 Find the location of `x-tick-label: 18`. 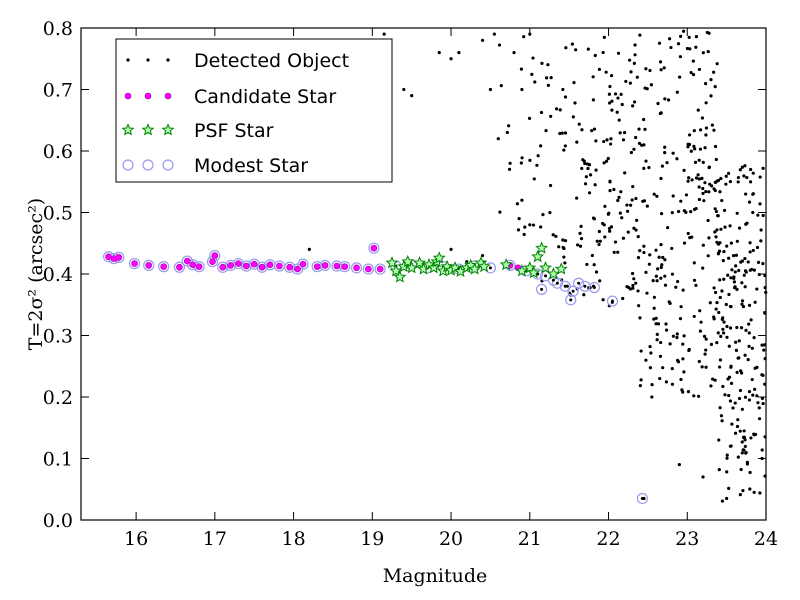

x-tick-label: 18 is located at coordinates (293, 539).